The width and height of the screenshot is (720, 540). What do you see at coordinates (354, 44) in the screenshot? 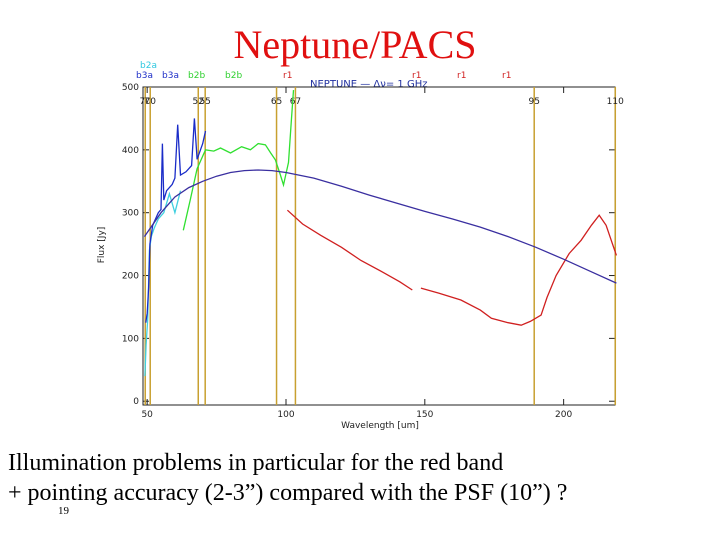
I see `slide-title: Neptune/PACS` at bounding box center [354, 44].